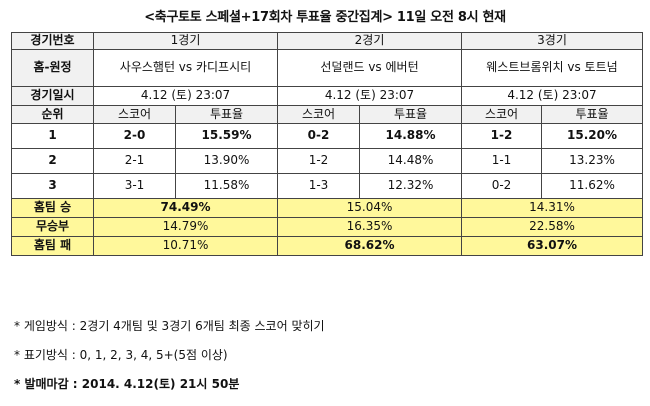  What do you see at coordinates (318, 114) in the screenshot?
I see `game-2-score-header: 스코어` at bounding box center [318, 114].